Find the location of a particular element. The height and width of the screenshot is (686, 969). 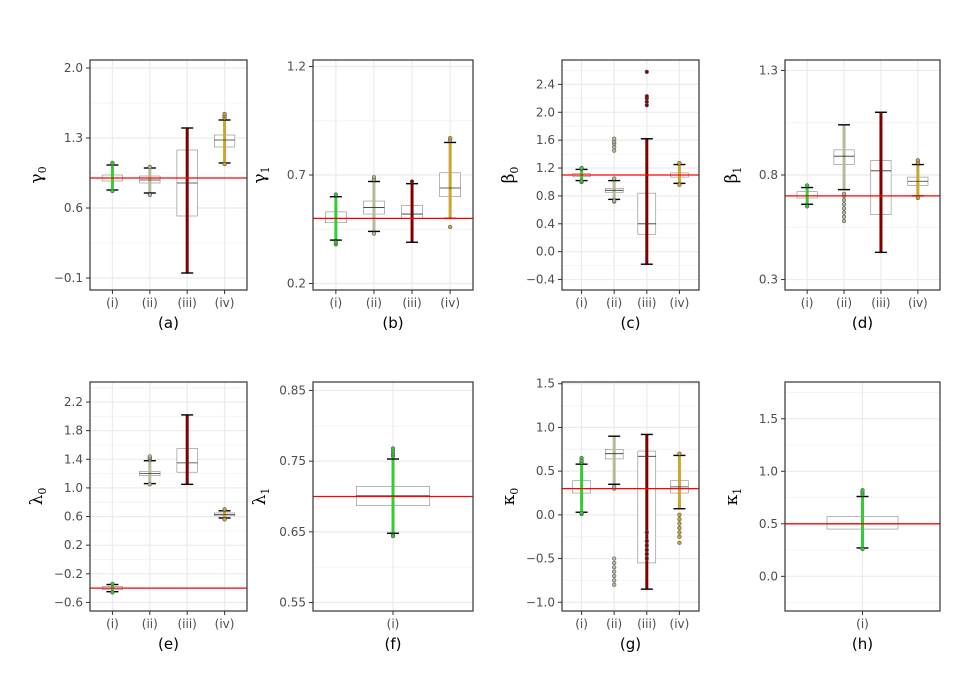

box-i is located at coordinates (393, 492).